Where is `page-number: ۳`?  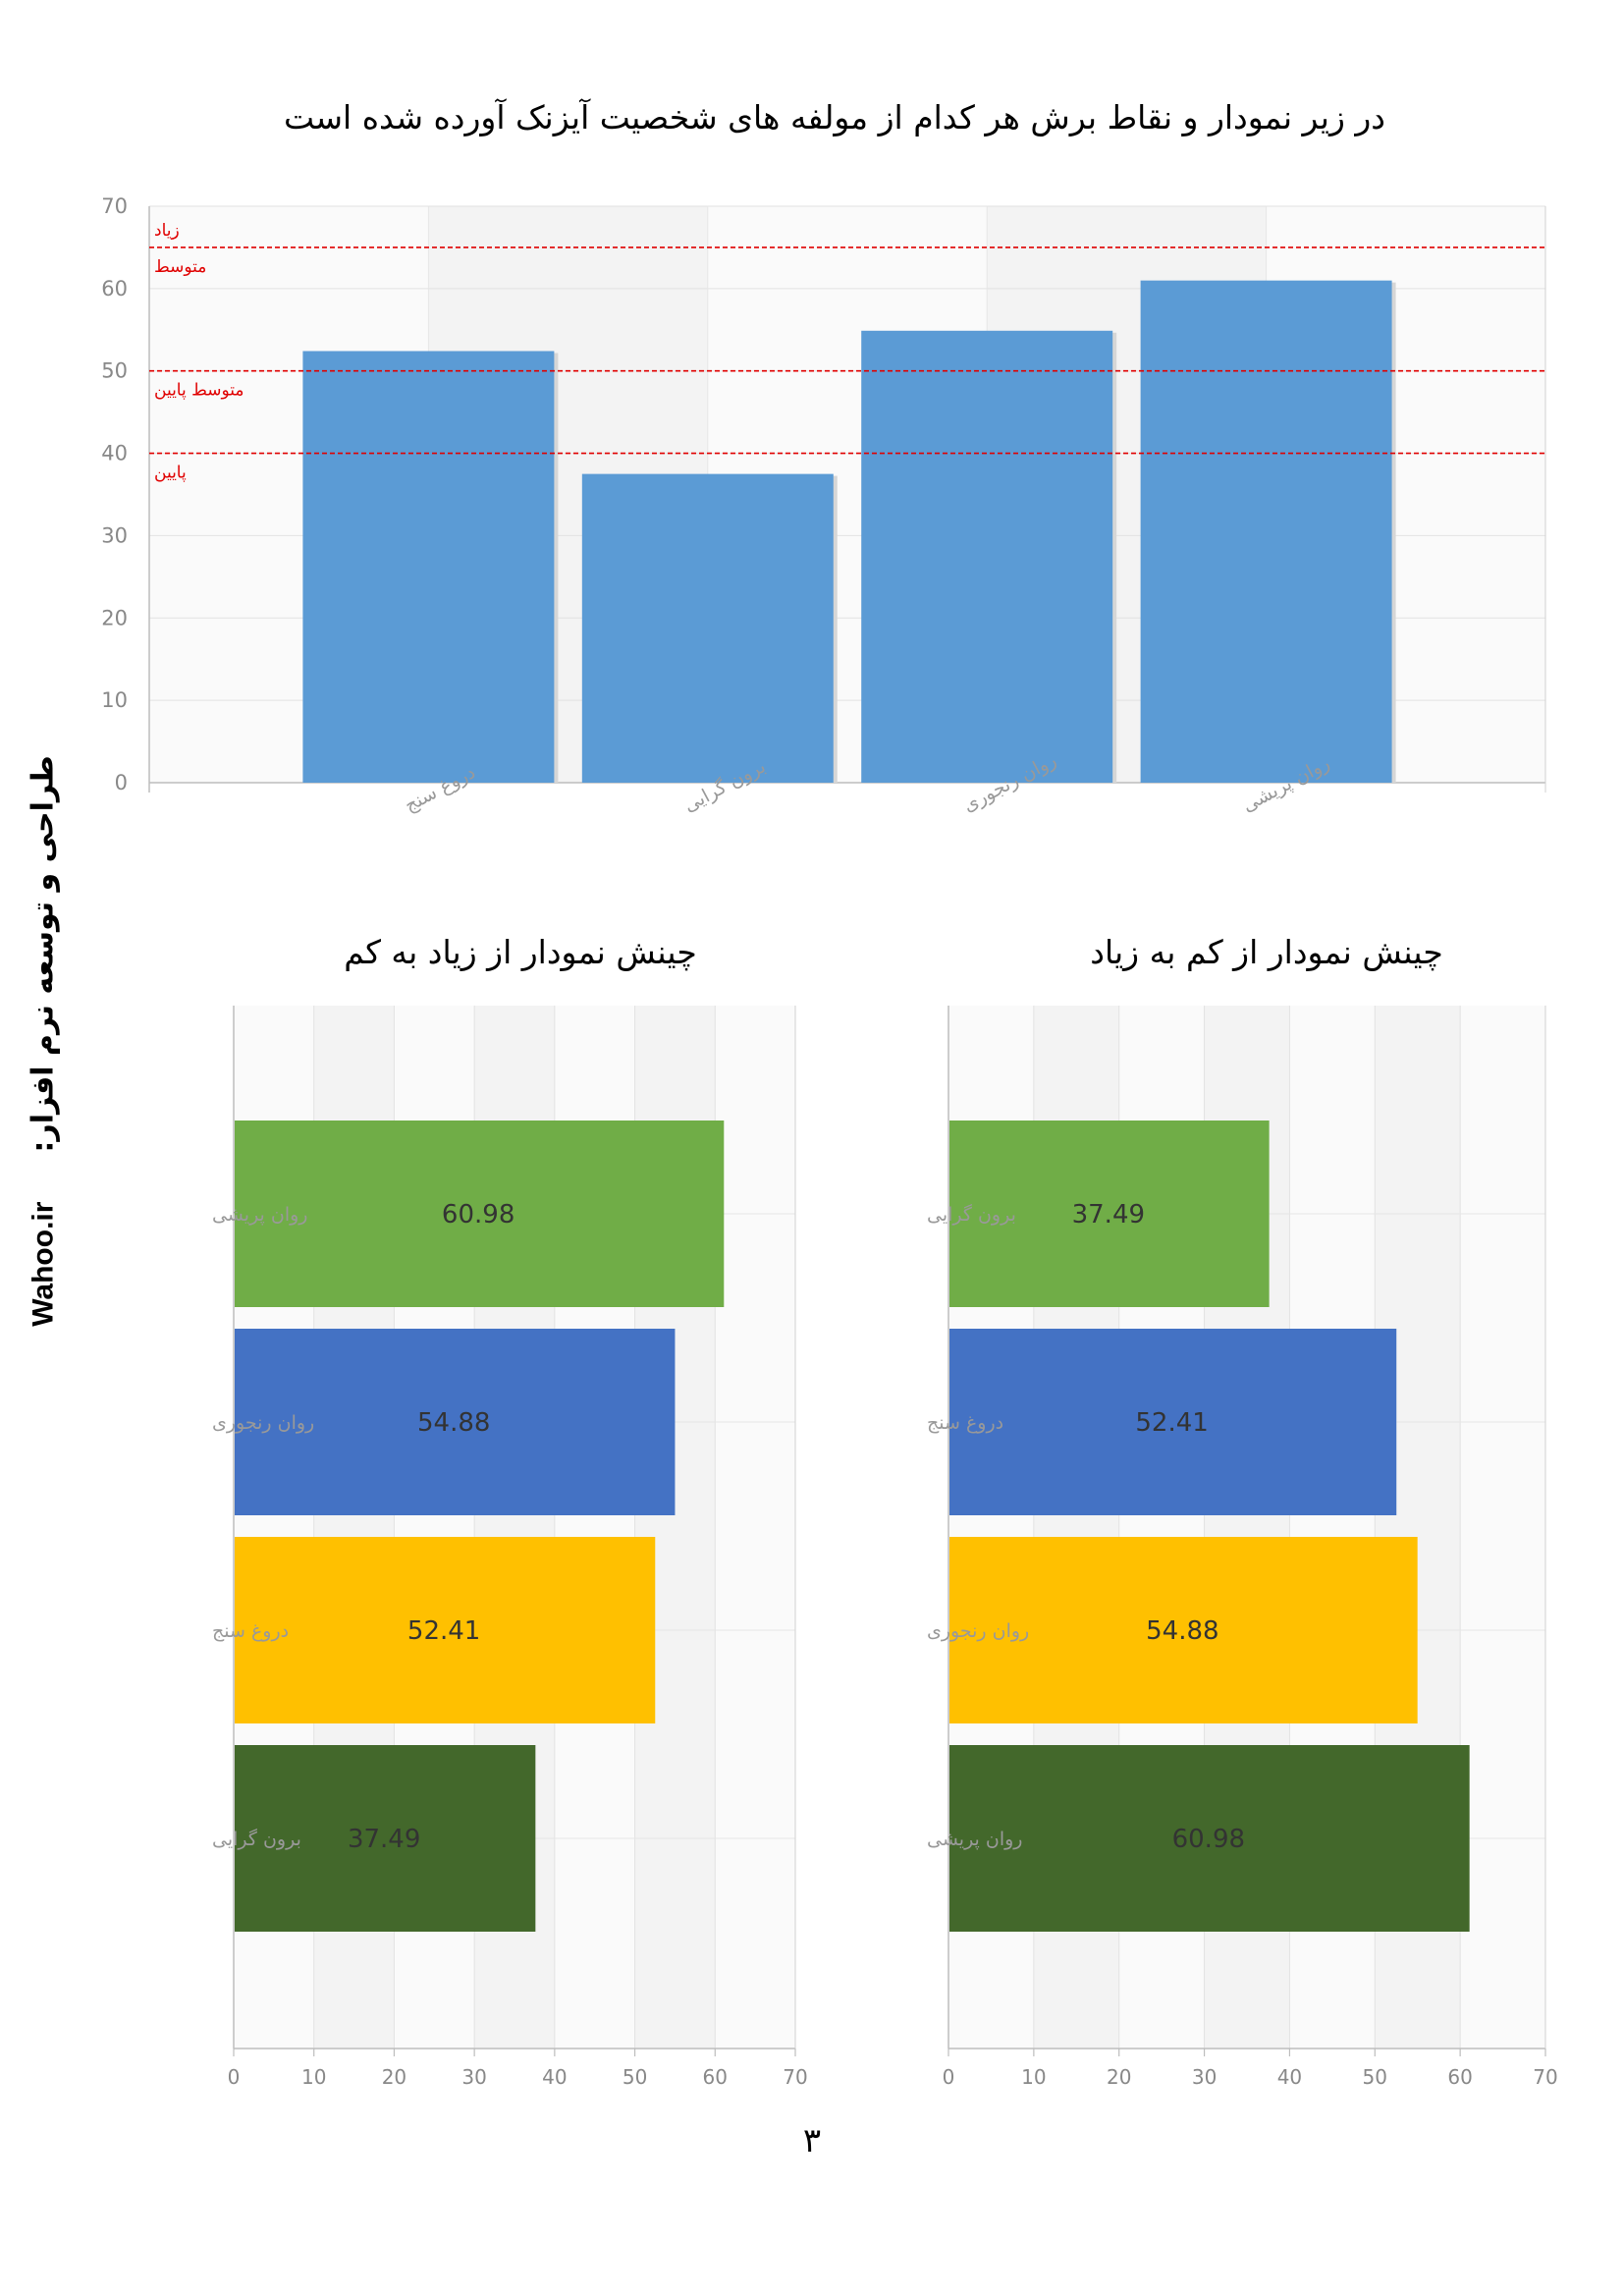 page-number: ۳ is located at coordinates (812, 2140).